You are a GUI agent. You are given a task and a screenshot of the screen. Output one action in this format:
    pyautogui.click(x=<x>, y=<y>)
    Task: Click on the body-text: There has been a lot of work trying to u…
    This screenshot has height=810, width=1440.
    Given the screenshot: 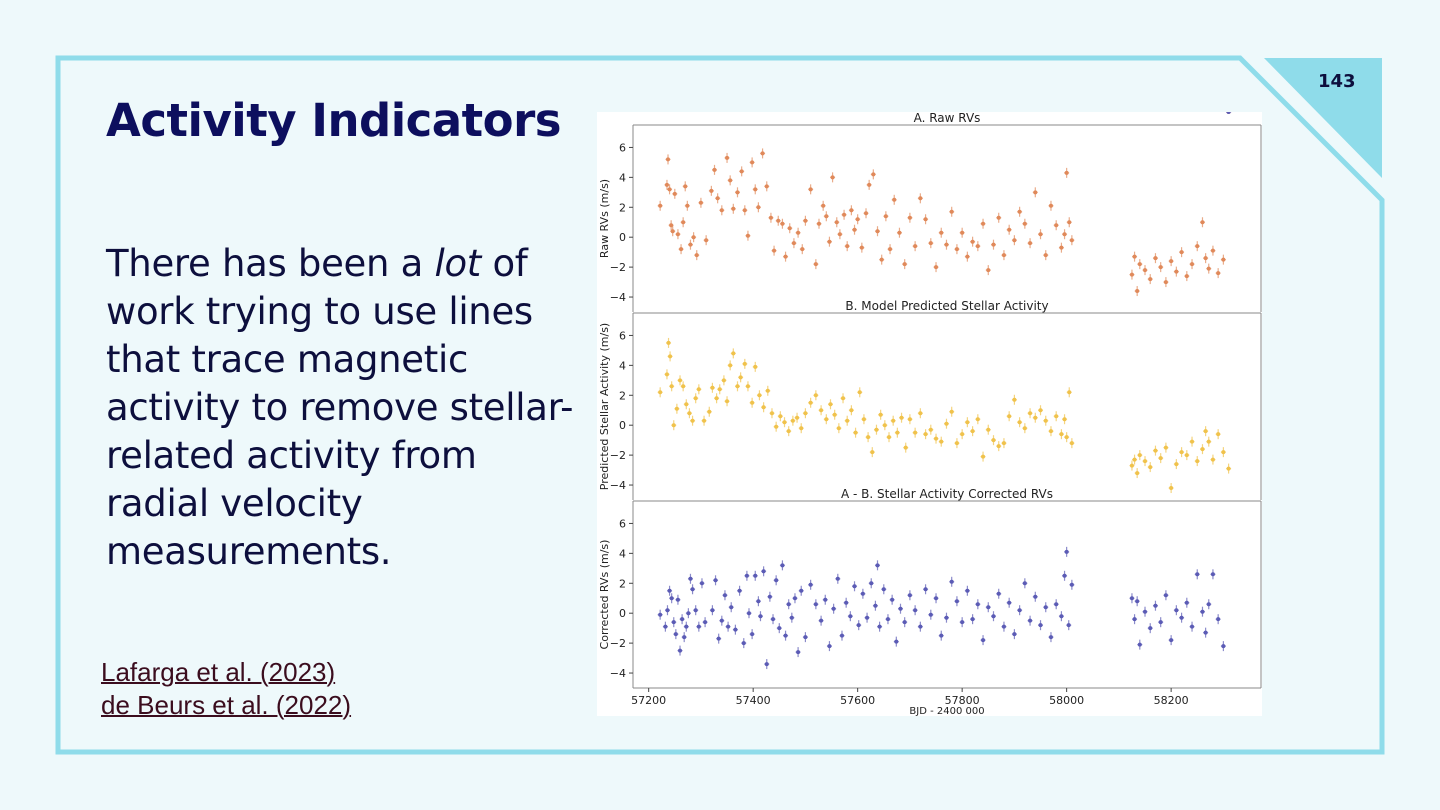 What is the action you would take?
    pyautogui.click(x=341, y=408)
    